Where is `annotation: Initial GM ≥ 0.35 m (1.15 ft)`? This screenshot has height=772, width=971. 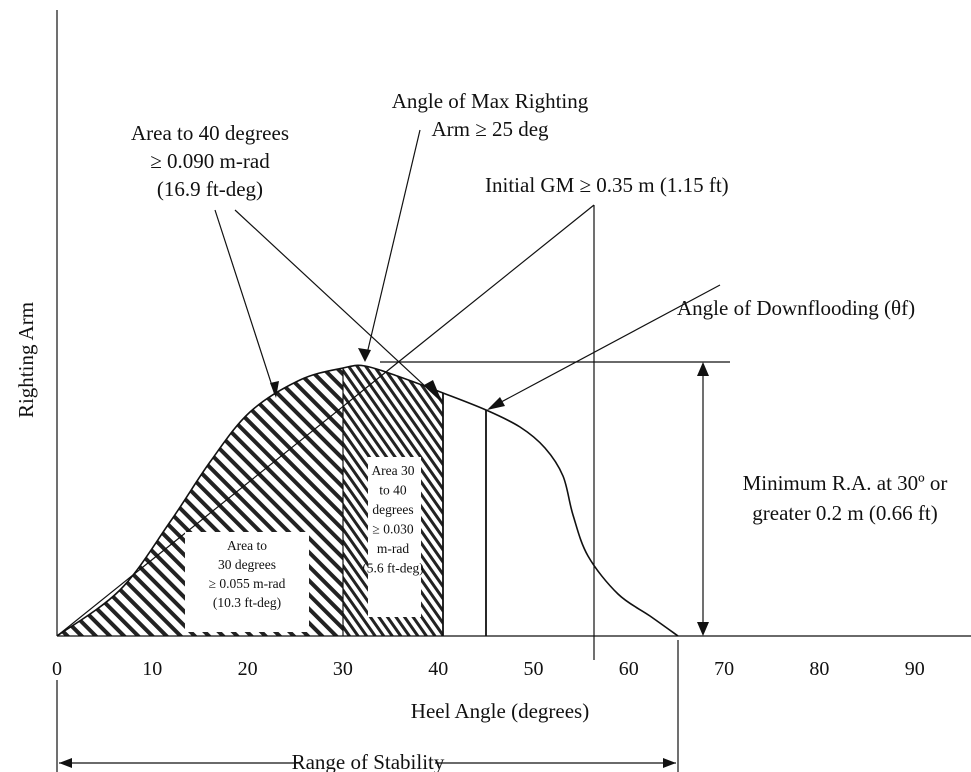
annotation: Initial GM ≥ 0.35 m (1.15 ft) is located at coordinates (607, 185).